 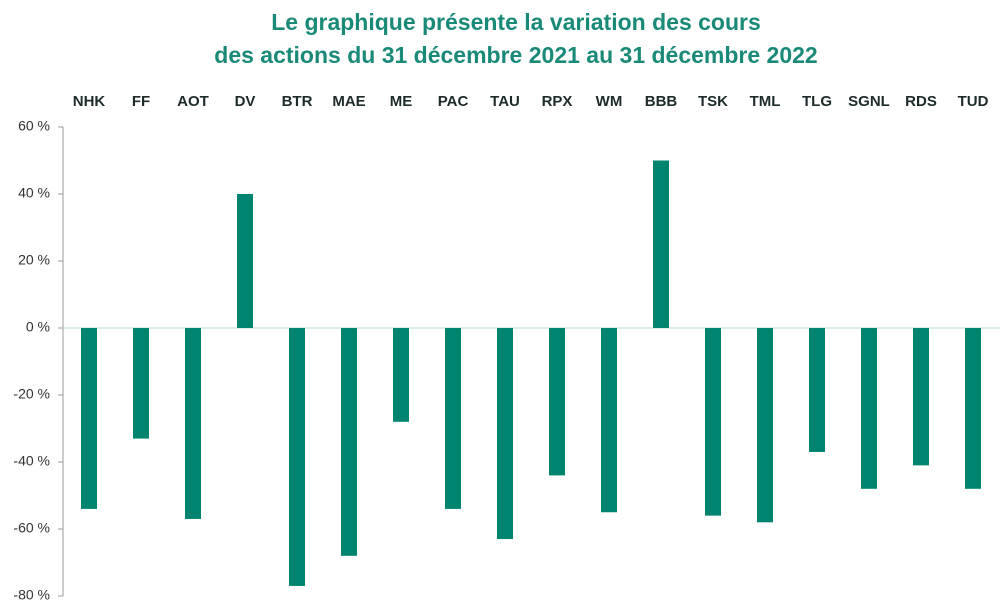 What do you see at coordinates (921, 101) in the screenshot?
I see `x-tick-label: RDS` at bounding box center [921, 101].